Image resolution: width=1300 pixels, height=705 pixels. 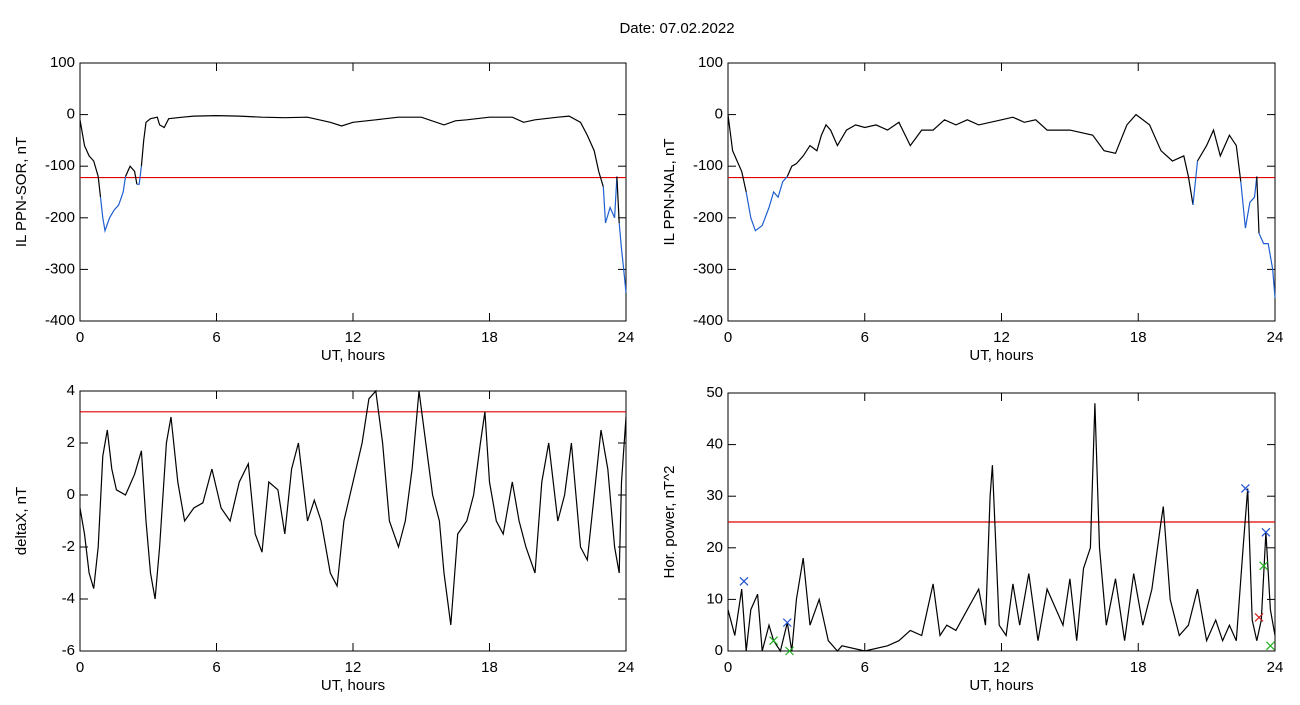 What do you see at coordinates (68, 546) in the screenshot?
I see `y-tick-label: -2` at bounding box center [68, 546].